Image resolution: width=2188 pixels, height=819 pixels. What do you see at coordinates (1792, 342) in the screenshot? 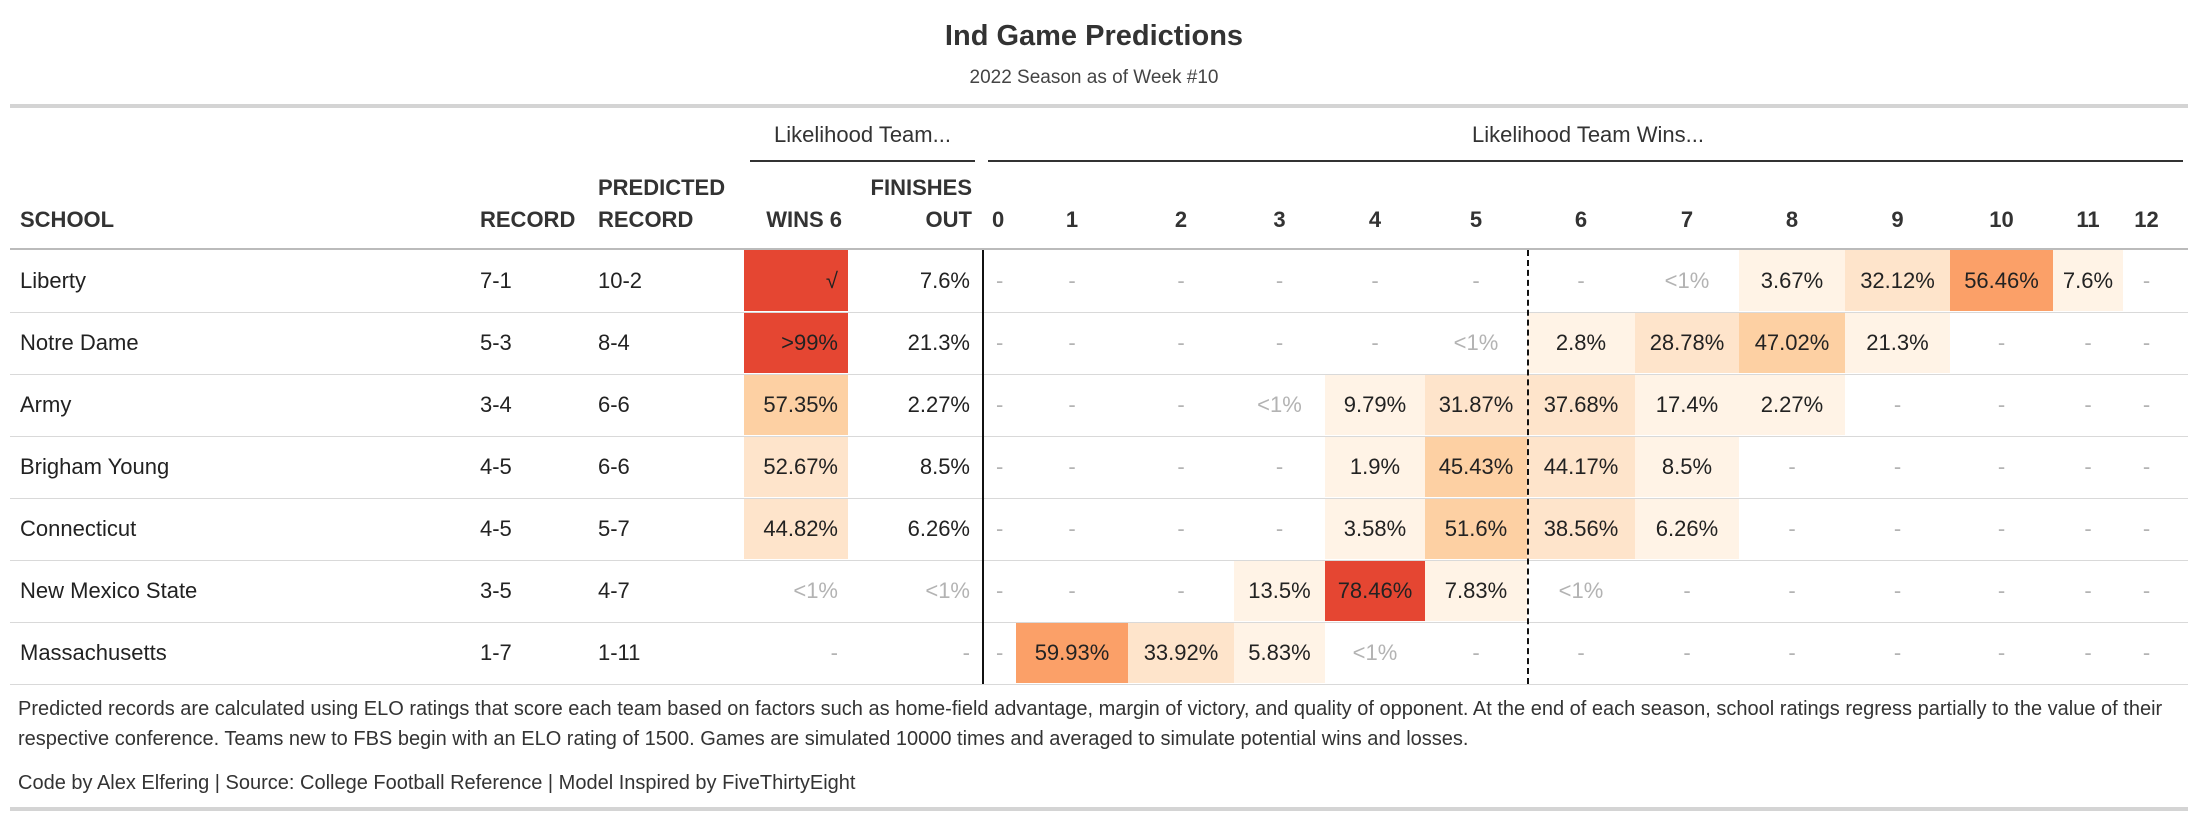
I see `wins-8-value: 47.02%` at bounding box center [1792, 342].